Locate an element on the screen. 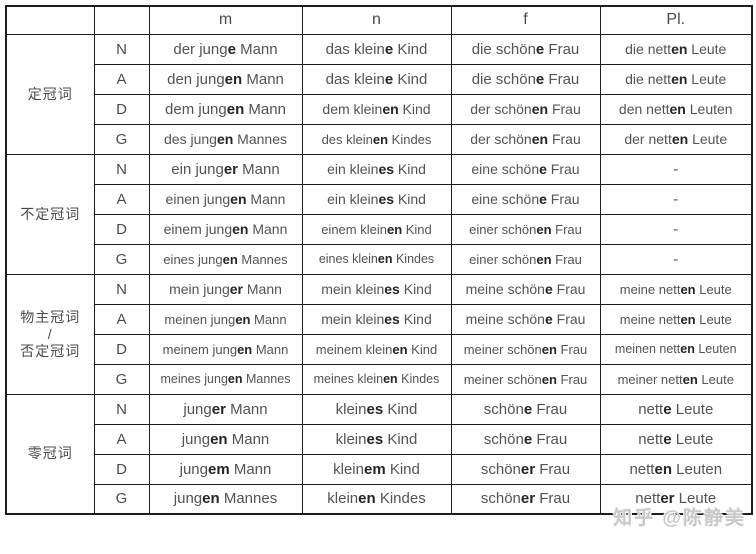 This screenshot has width=756, height=554. declension-cell: meinem jungen Mann is located at coordinates (225, 349).